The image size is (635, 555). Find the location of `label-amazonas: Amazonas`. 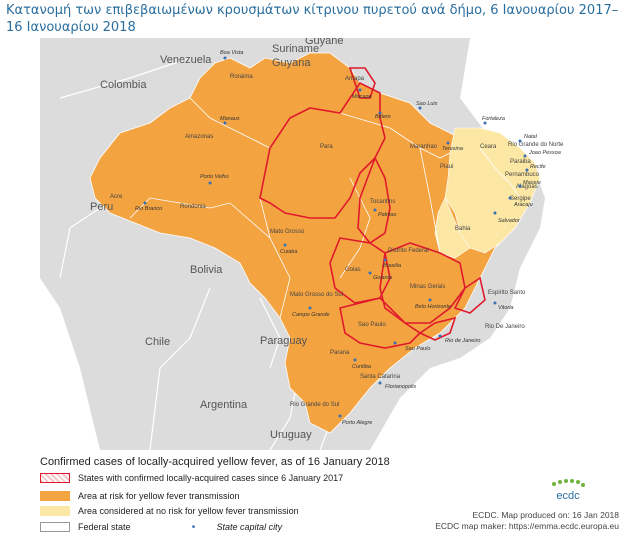

label-amazonas: Amazonas is located at coordinates (199, 137).